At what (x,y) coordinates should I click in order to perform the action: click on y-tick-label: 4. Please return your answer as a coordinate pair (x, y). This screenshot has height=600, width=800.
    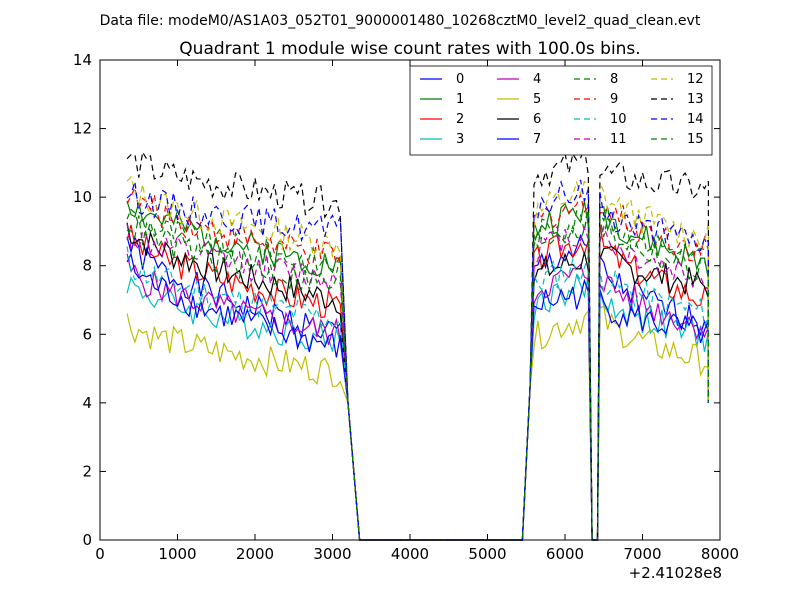
    Looking at the image, I should click on (87, 403).